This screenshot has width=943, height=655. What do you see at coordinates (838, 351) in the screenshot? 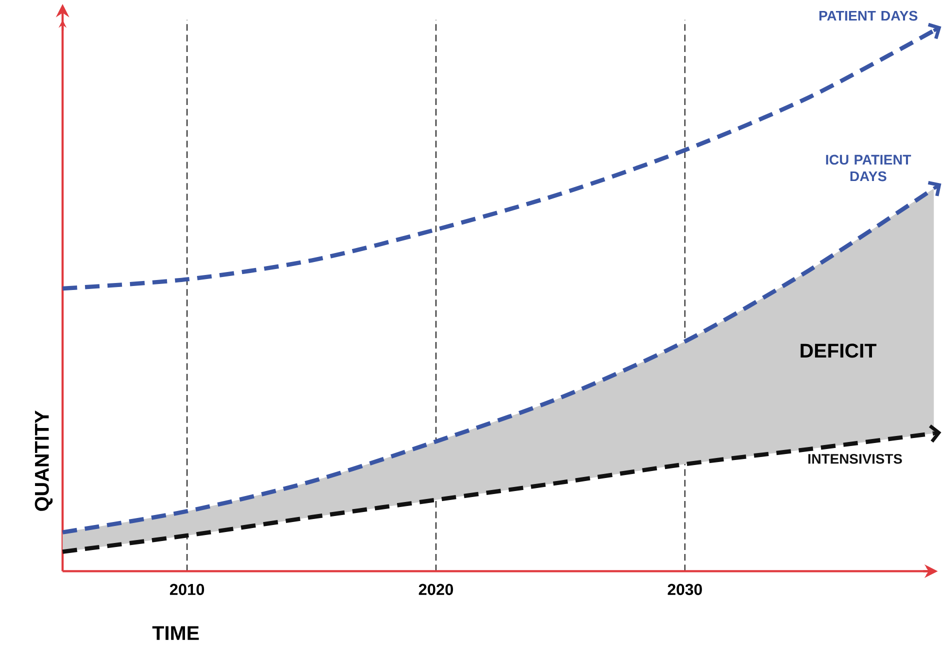
I see `annotation: DEFICIT` at bounding box center [838, 351].